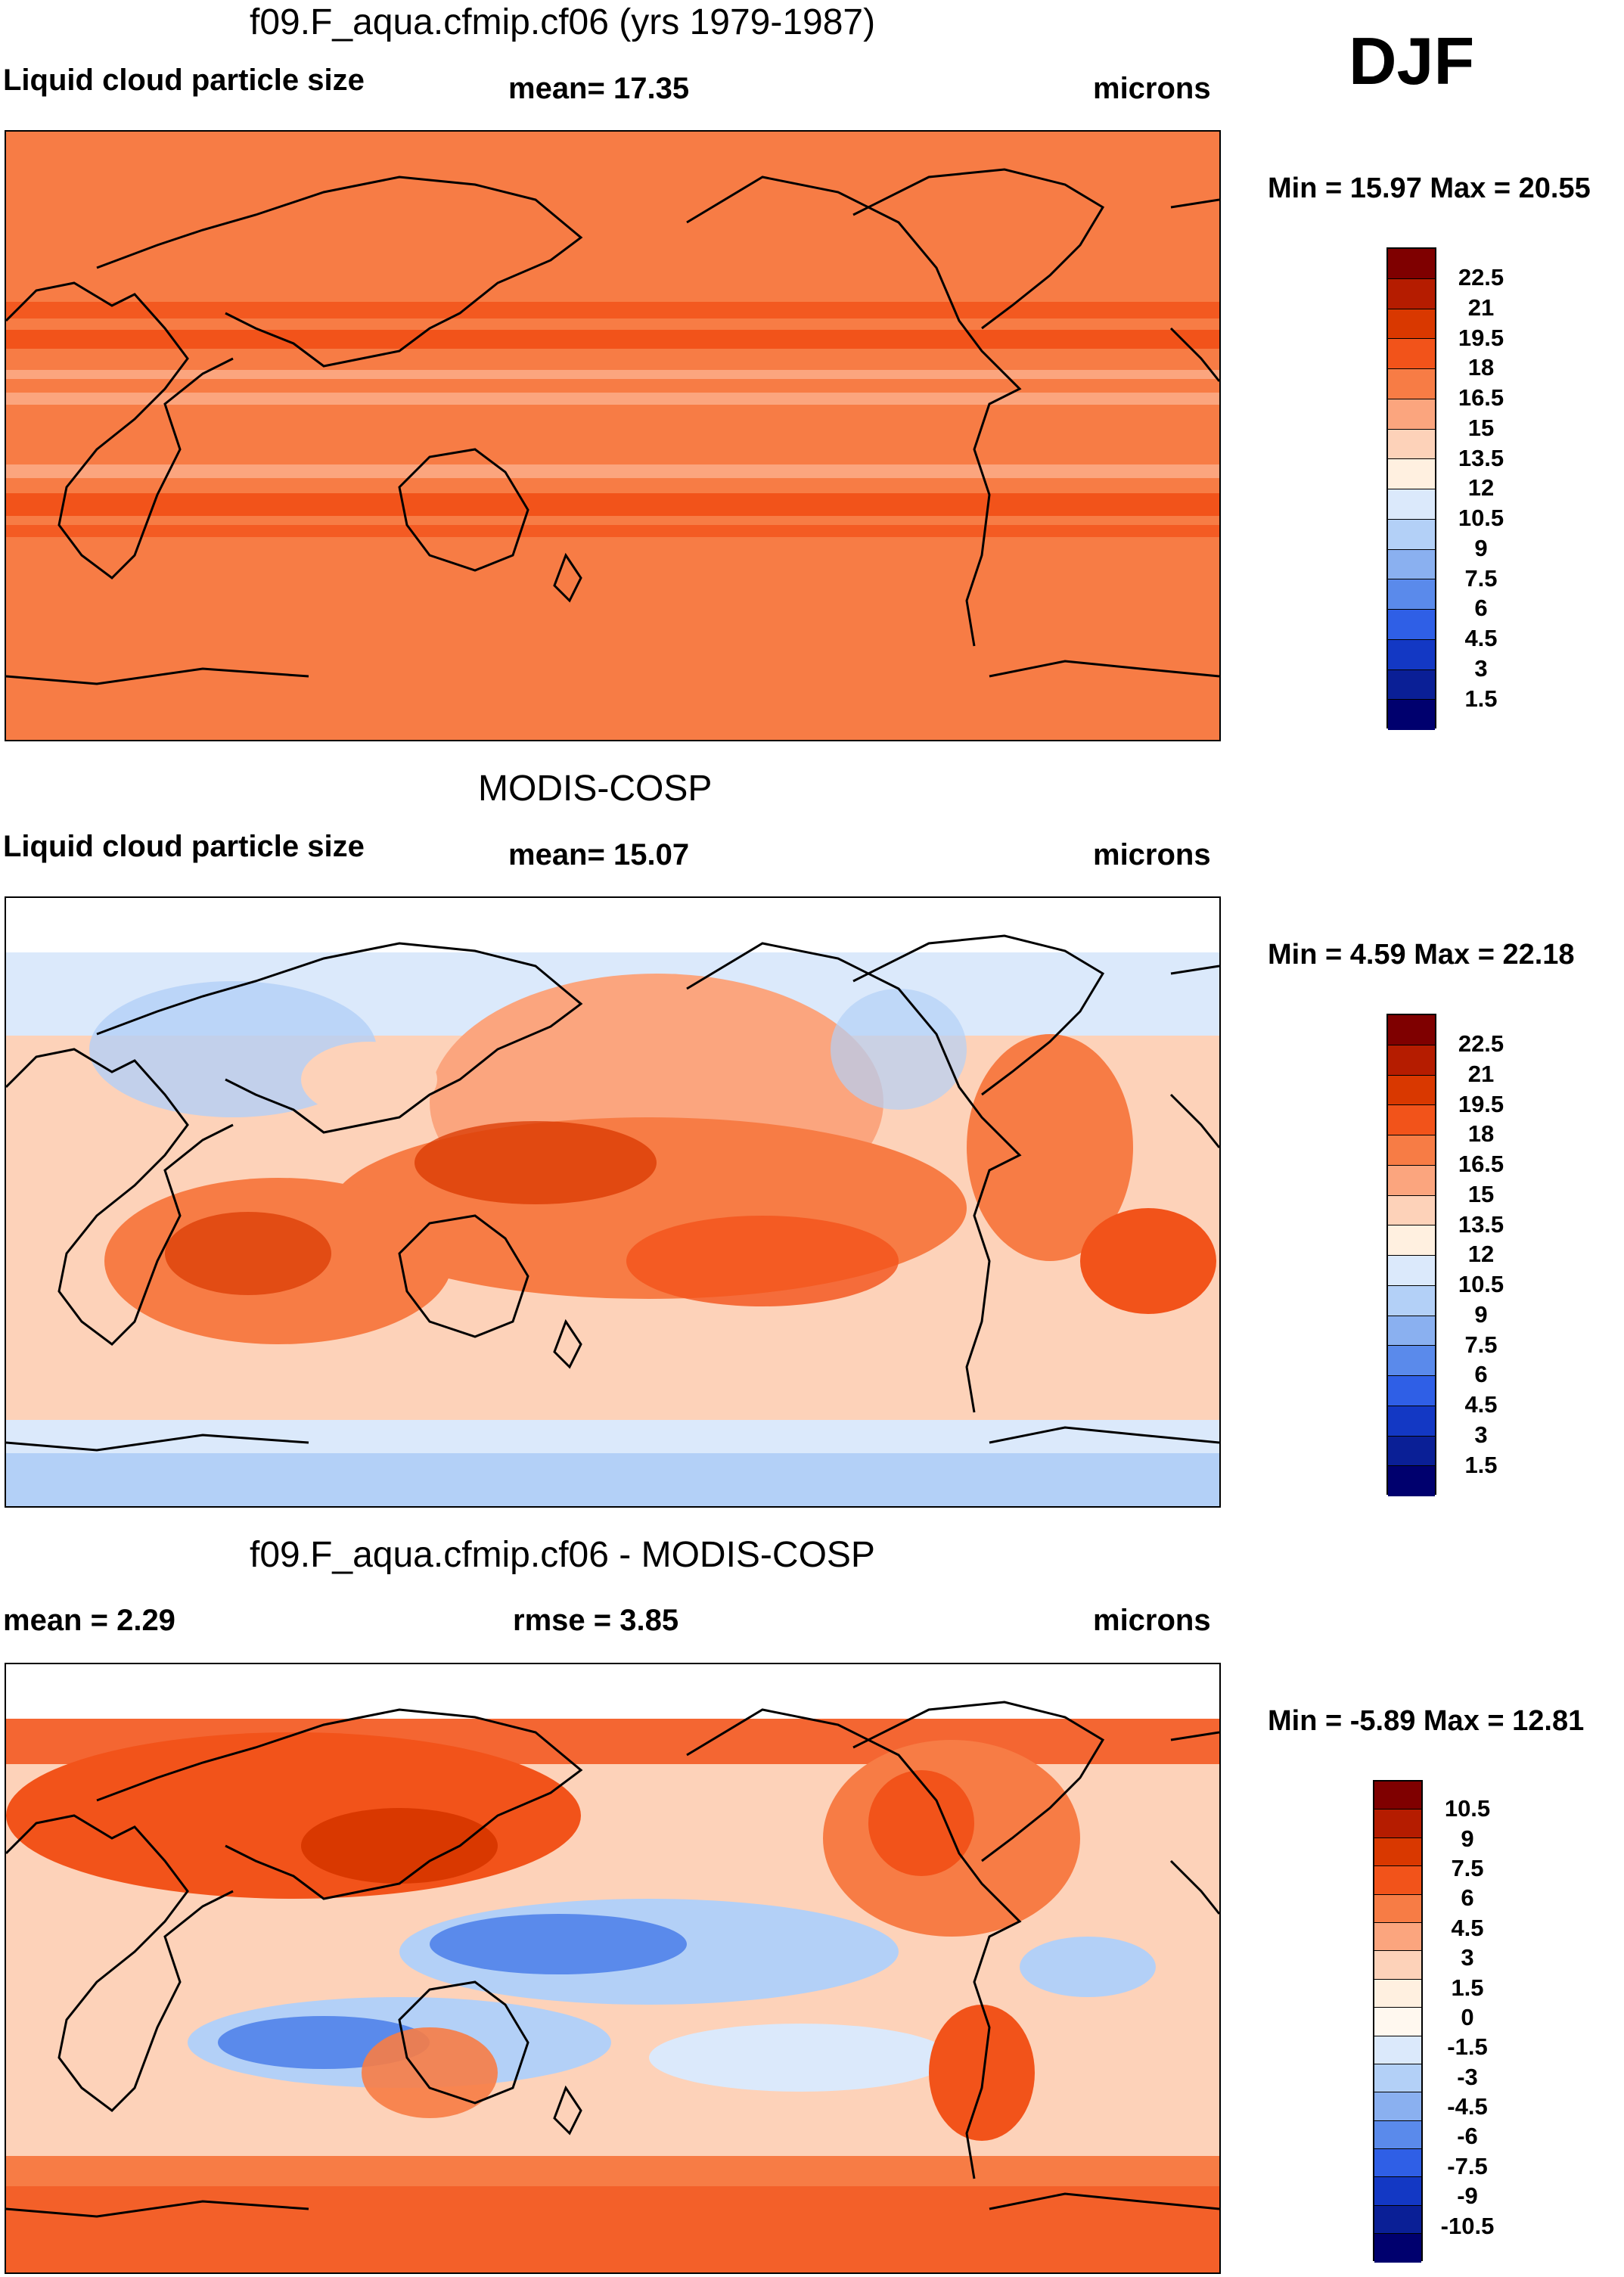 The width and height of the screenshot is (1624, 2277). Describe the element at coordinates (1481, 1164) in the screenshot. I see `panel-2-colorbar-tick: 16.5` at that location.